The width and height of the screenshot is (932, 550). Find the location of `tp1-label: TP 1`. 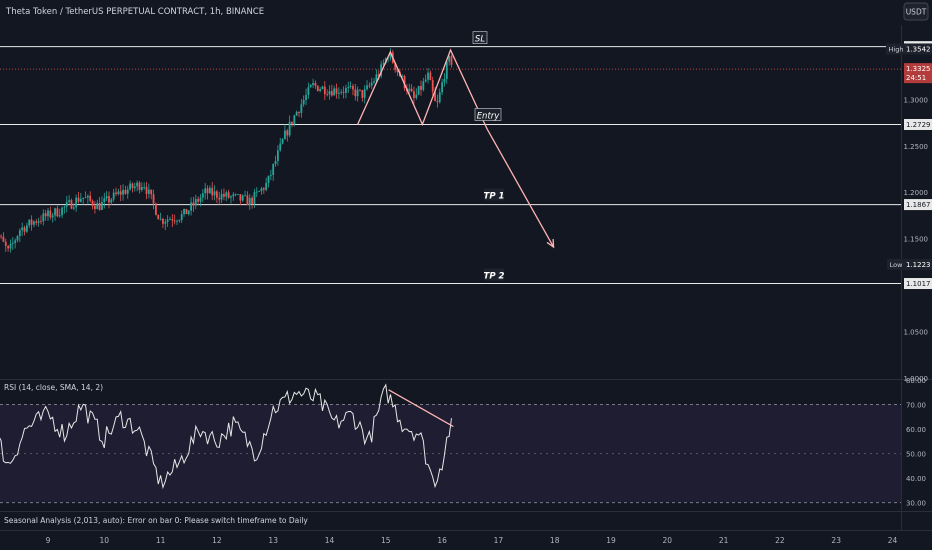

tp1-label: TP 1 is located at coordinates (494, 195).